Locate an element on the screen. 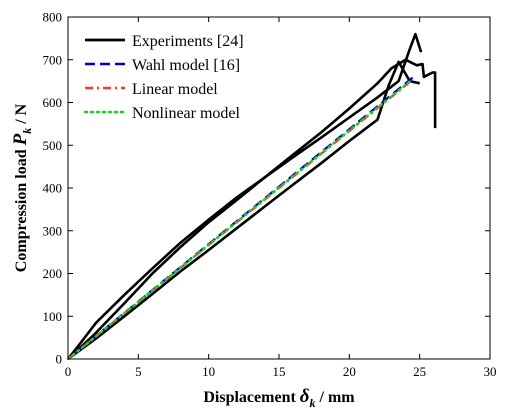  y-axis-title-main: Compression load is located at coordinates (21, 208).